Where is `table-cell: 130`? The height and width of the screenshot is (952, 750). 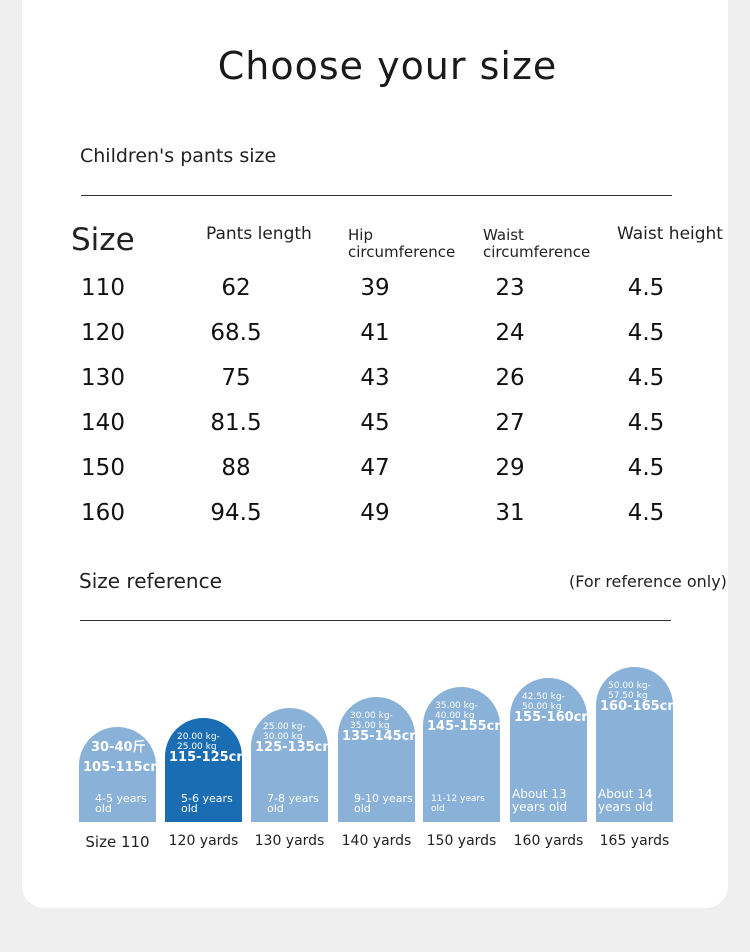
table-cell: 130 is located at coordinates (103, 378).